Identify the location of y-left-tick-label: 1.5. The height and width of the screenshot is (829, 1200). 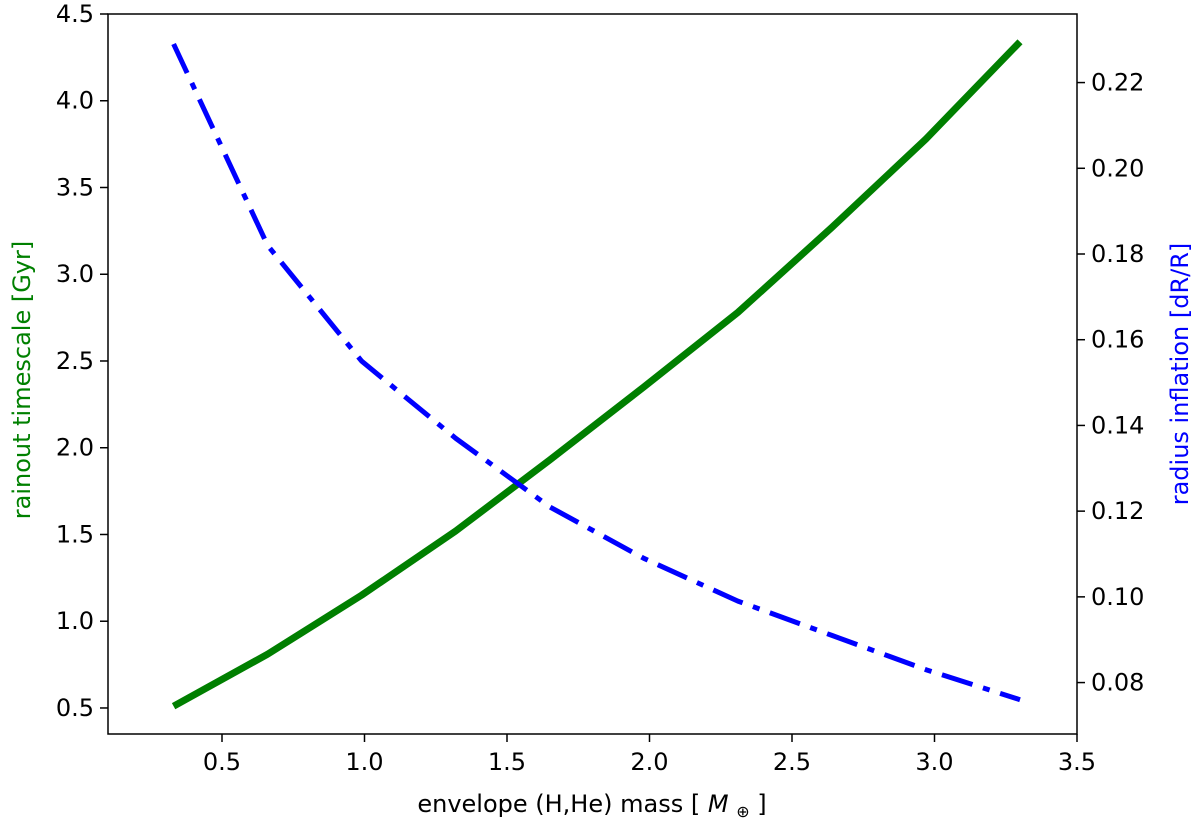
(75, 534).